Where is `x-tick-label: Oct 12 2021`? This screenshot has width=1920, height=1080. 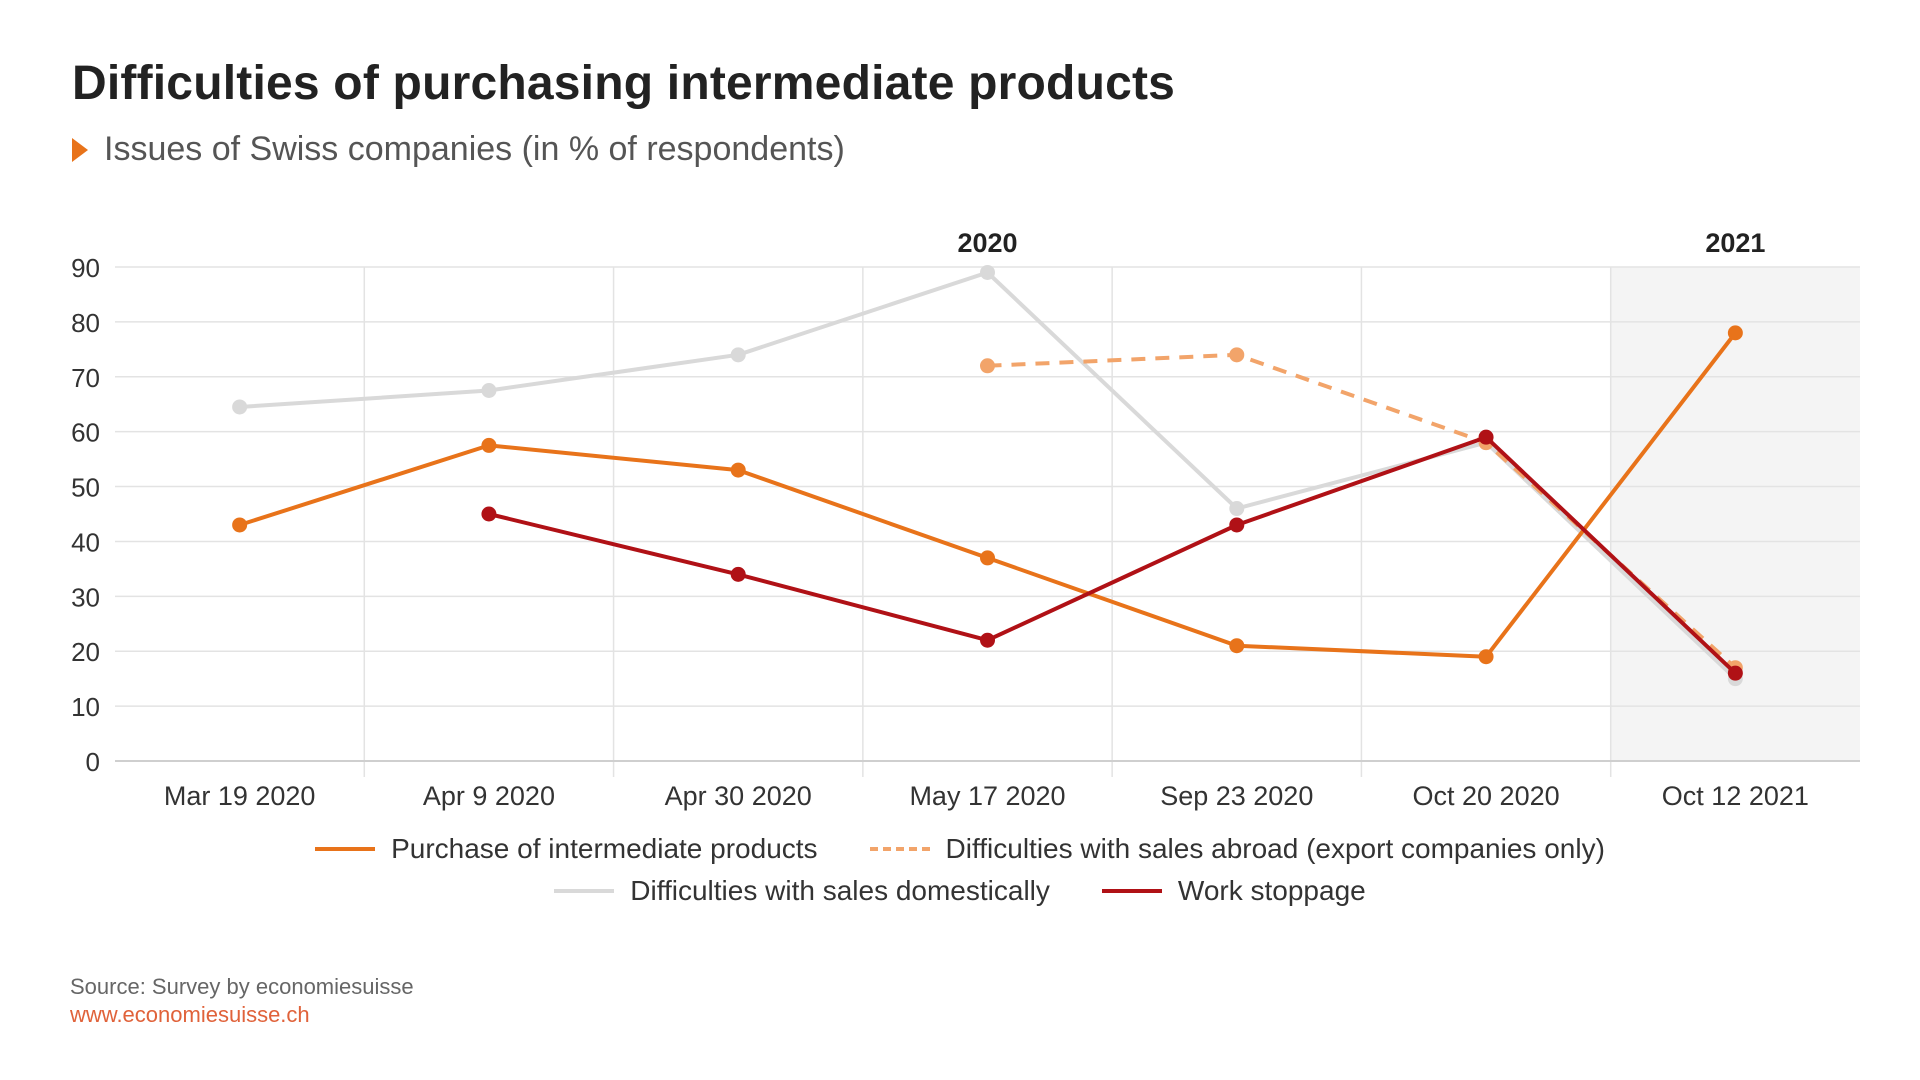 x-tick-label: Oct 12 2021 is located at coordinates (1735, 796).